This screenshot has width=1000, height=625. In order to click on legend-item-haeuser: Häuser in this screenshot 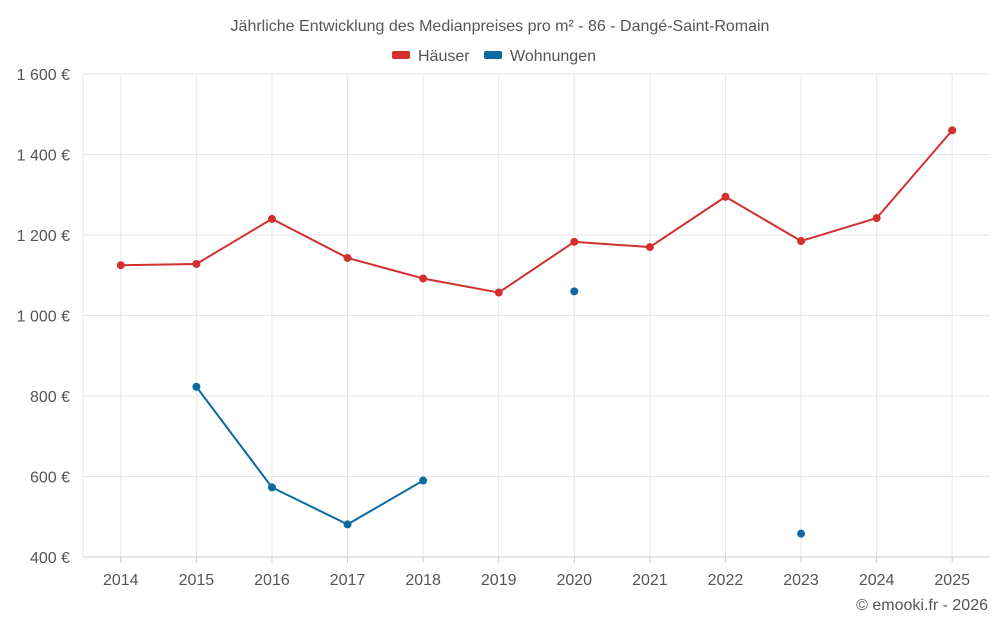, I will do `click(431, 56)`.